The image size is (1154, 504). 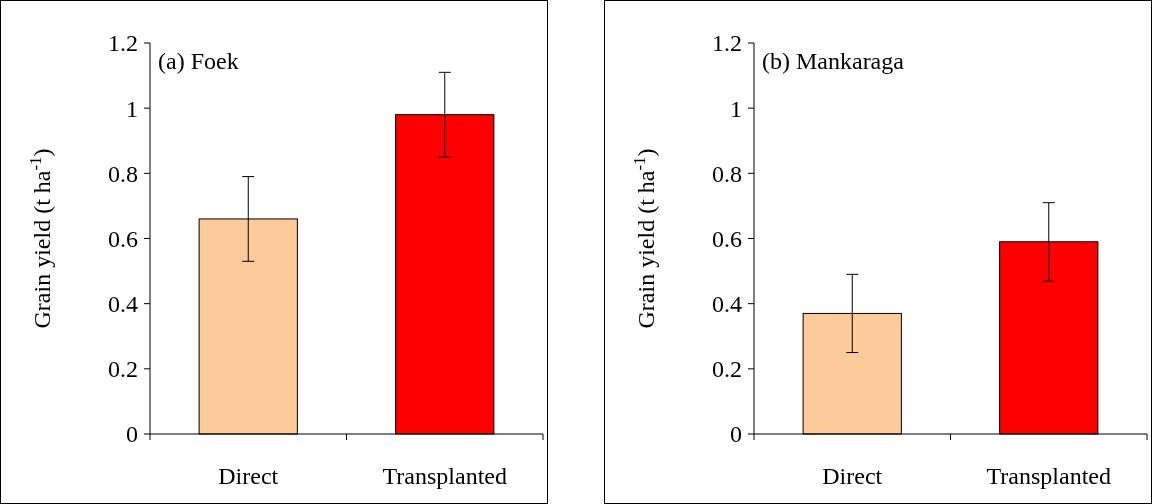 I want to click on chart-title: (b) Mankaraga, so click(x=833, y=61).